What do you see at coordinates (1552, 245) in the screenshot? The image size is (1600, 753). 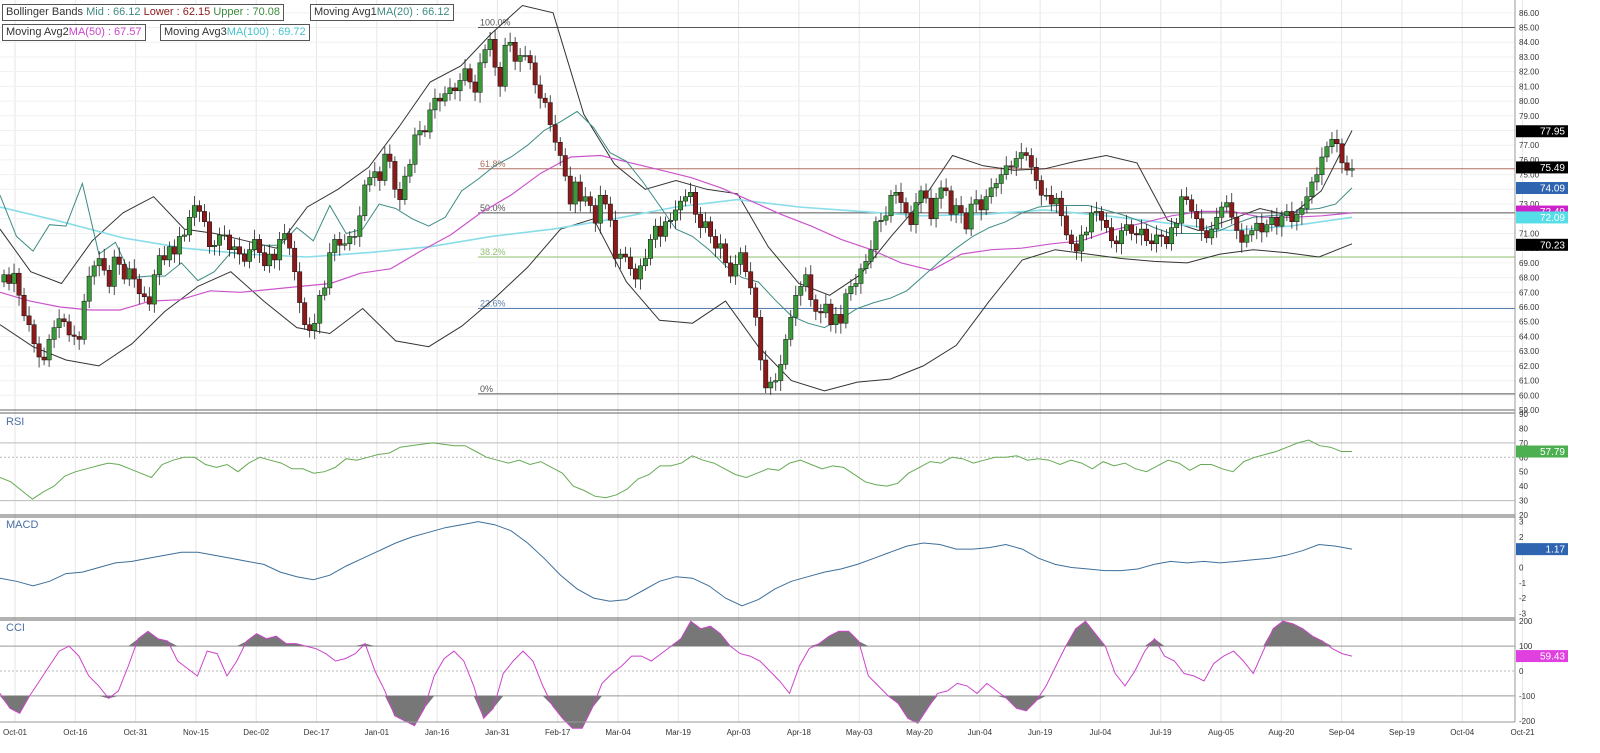 I see `price-tag-label: 70.23` at bounding box center [1552, 245].